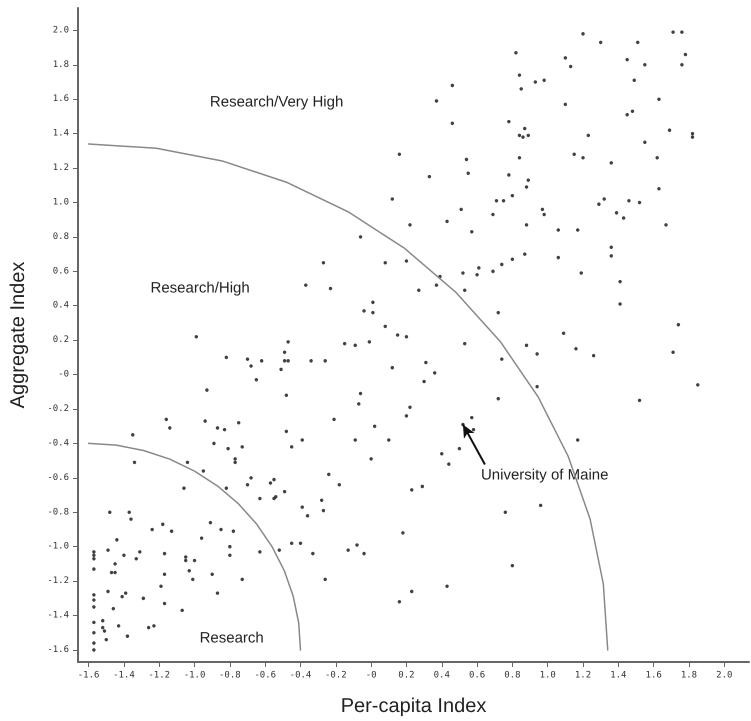 The image size is (751, 721). I want to click on y-tick-label: 1.6, so click(60, 99).